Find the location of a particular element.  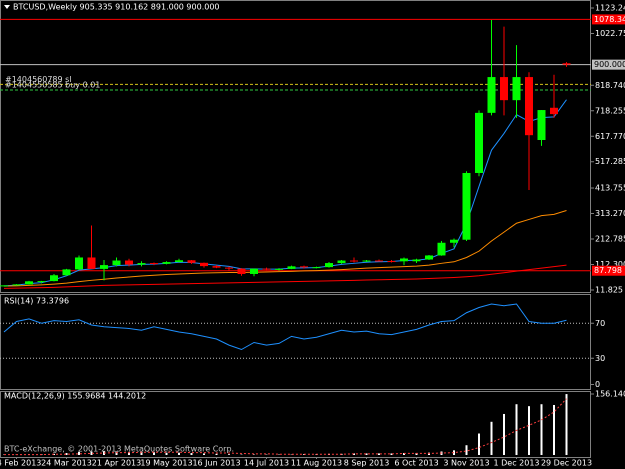

x-tick-label: 24 Mar 2013 is located at coordinates (66, 463).